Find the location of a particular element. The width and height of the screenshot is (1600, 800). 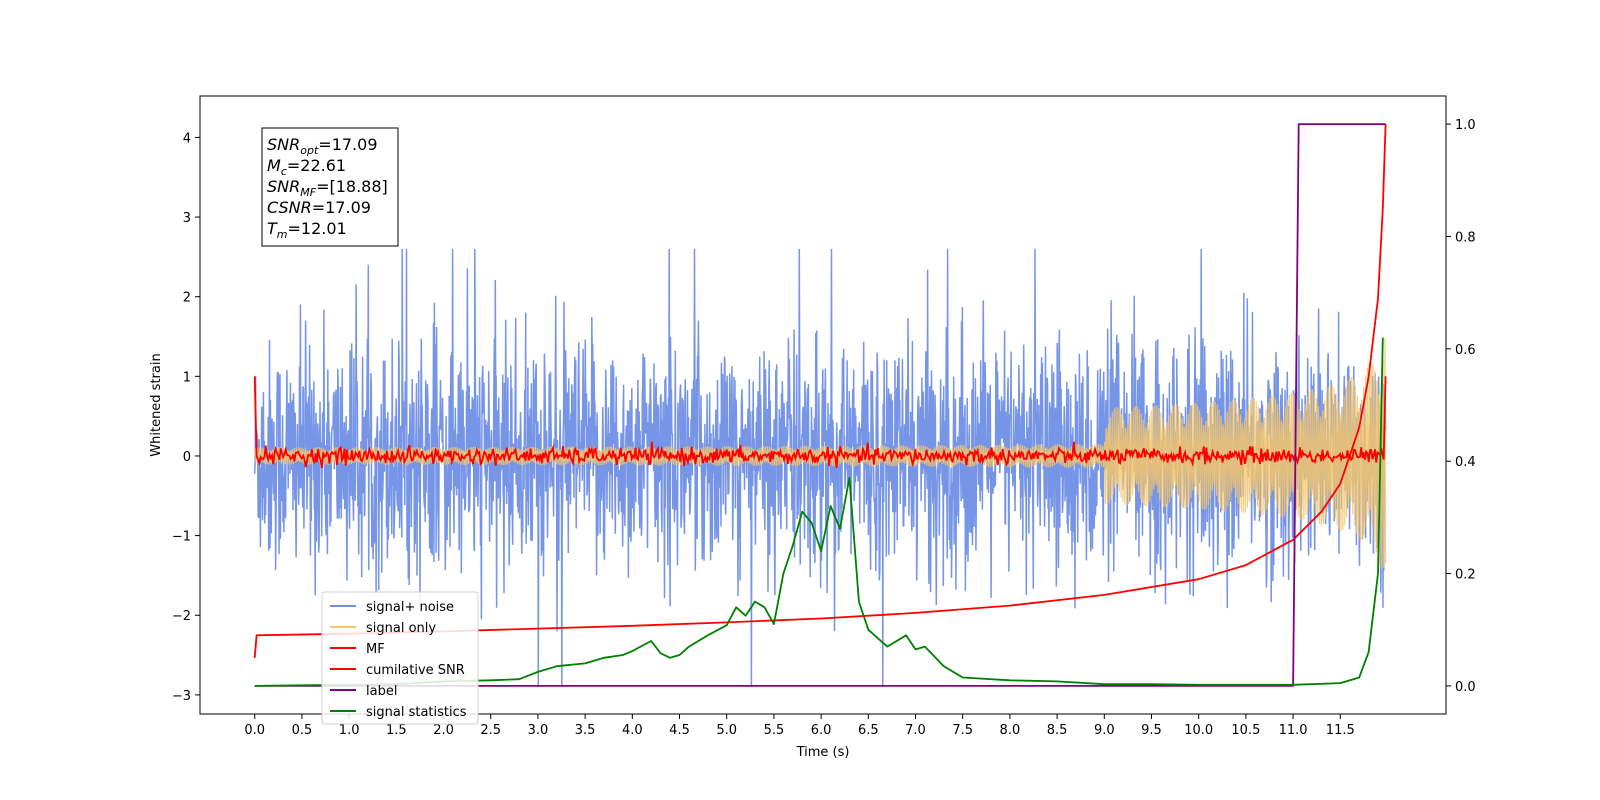

x-tick-label: 7.0 is located at coordinates (915, 730).